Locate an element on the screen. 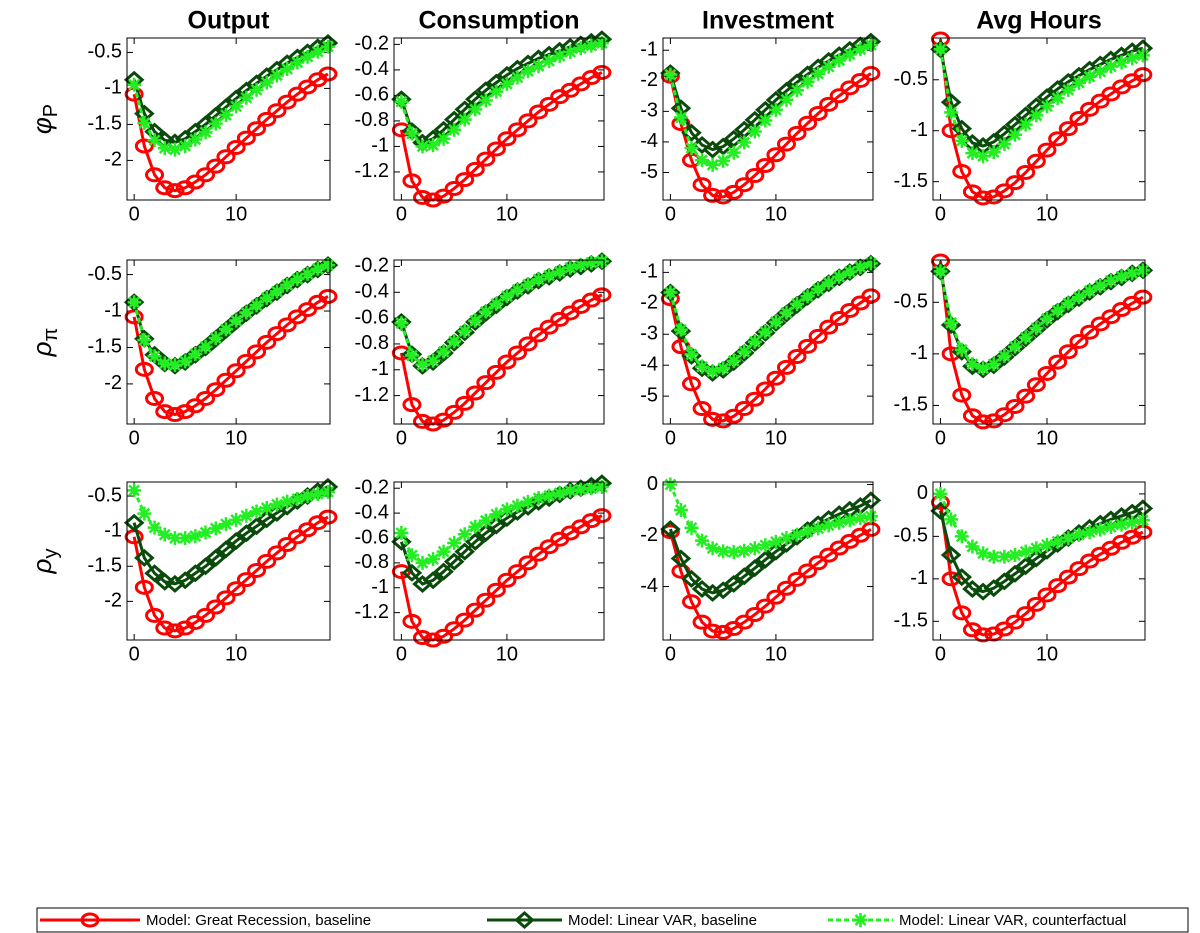 The height and width of the screenshot is (933, 1200). y-tick-label: -5 is located at coordinates (649, 395).